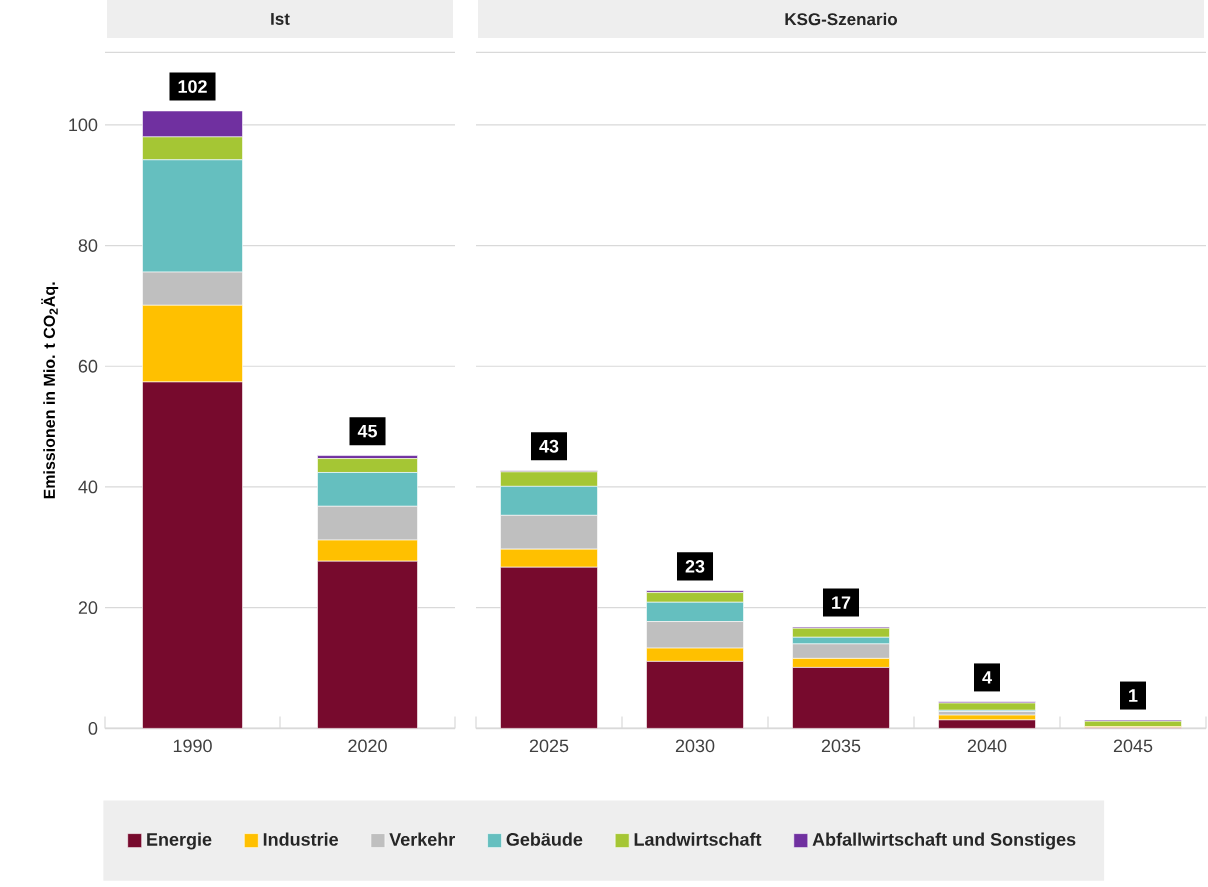 Image resolution: width=1208 pixels, height=887 pixels. What do you see at coordinates (1133, 746) in the screenshot?
I see `x-tick-label: 2045` at bounding box center [1133, 746].